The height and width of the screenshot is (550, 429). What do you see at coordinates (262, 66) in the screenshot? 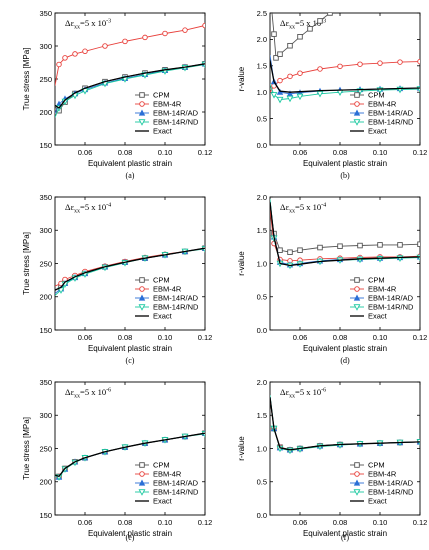
I see `y-tick-label: 1.5` at bounding box center [262, 66].